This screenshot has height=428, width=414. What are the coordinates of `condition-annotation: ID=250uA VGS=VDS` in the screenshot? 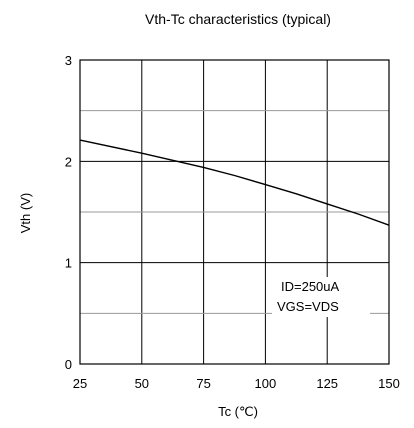 It's located at (321, 297).